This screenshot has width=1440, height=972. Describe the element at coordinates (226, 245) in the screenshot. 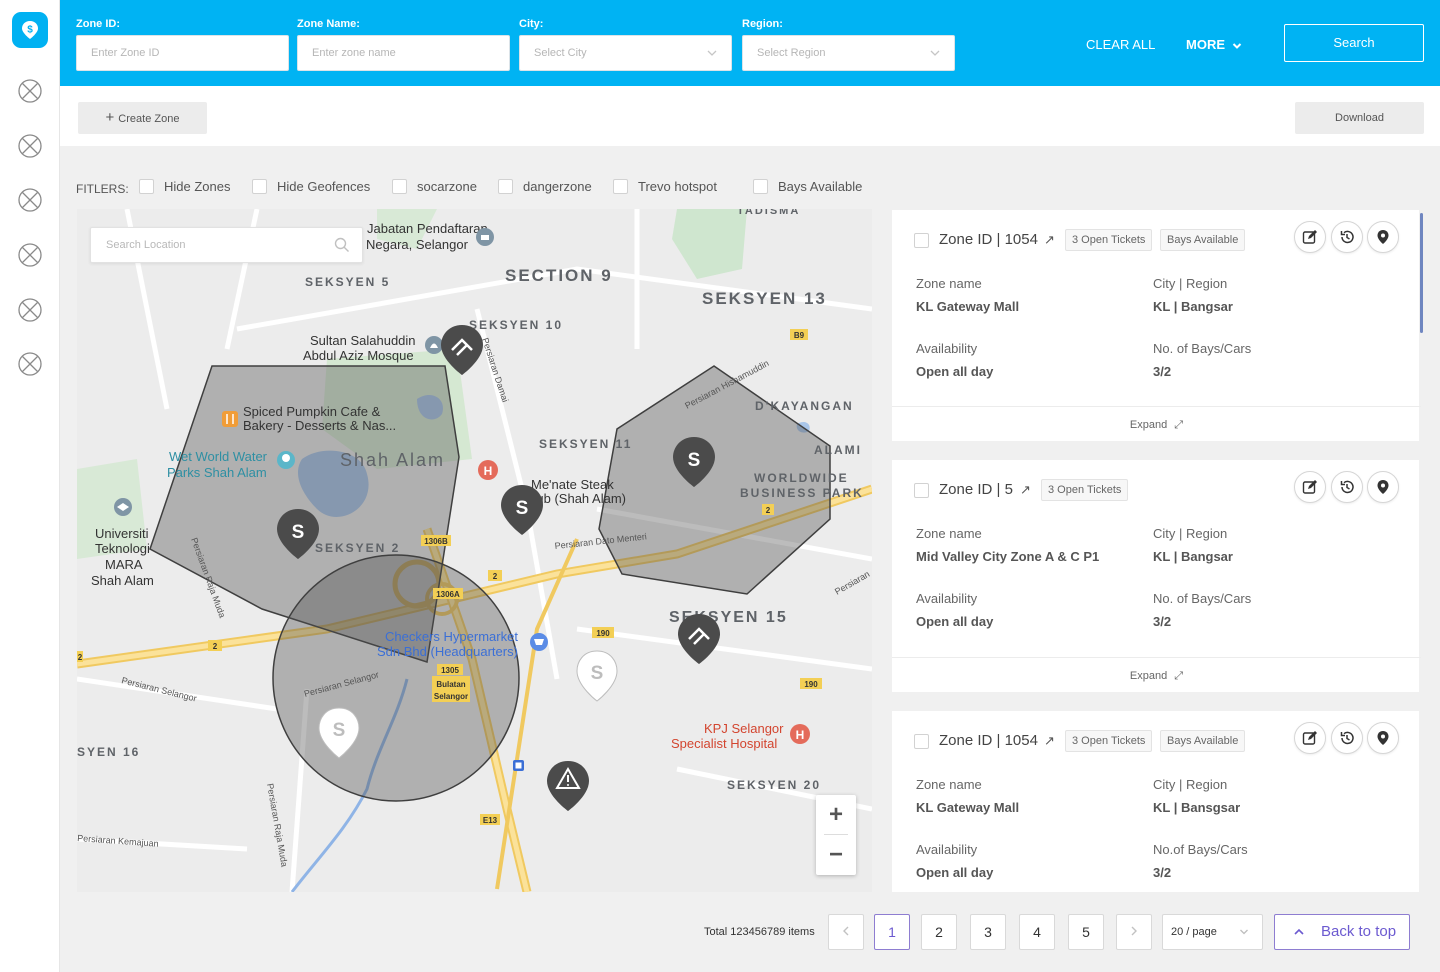

I see `map-search-input: Search Location` at that location.